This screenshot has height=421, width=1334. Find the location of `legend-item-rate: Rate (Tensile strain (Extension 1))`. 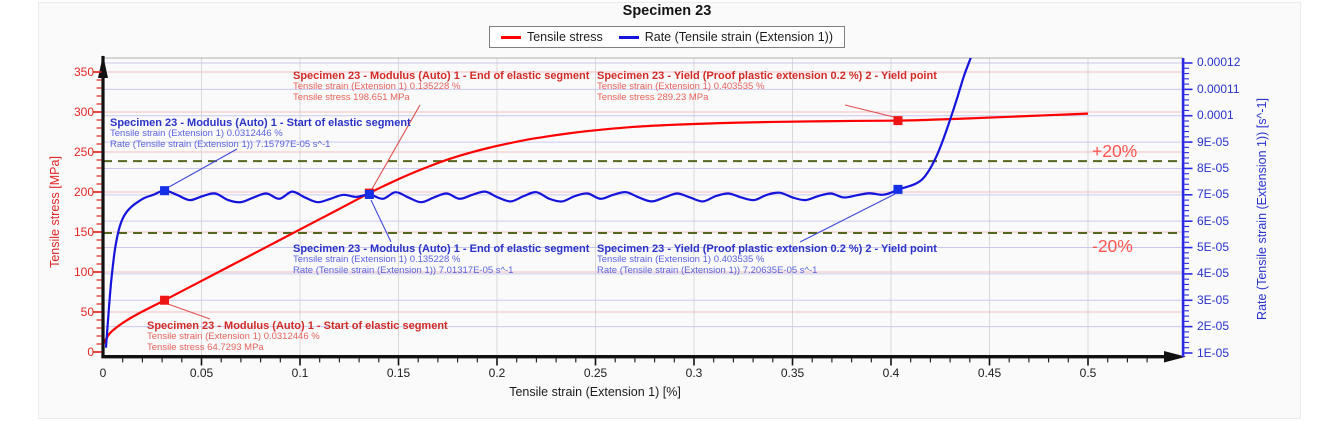

legend-item-rate: Rate (Tensile strain (Extension 1)) is located at coordinates (725, 37).